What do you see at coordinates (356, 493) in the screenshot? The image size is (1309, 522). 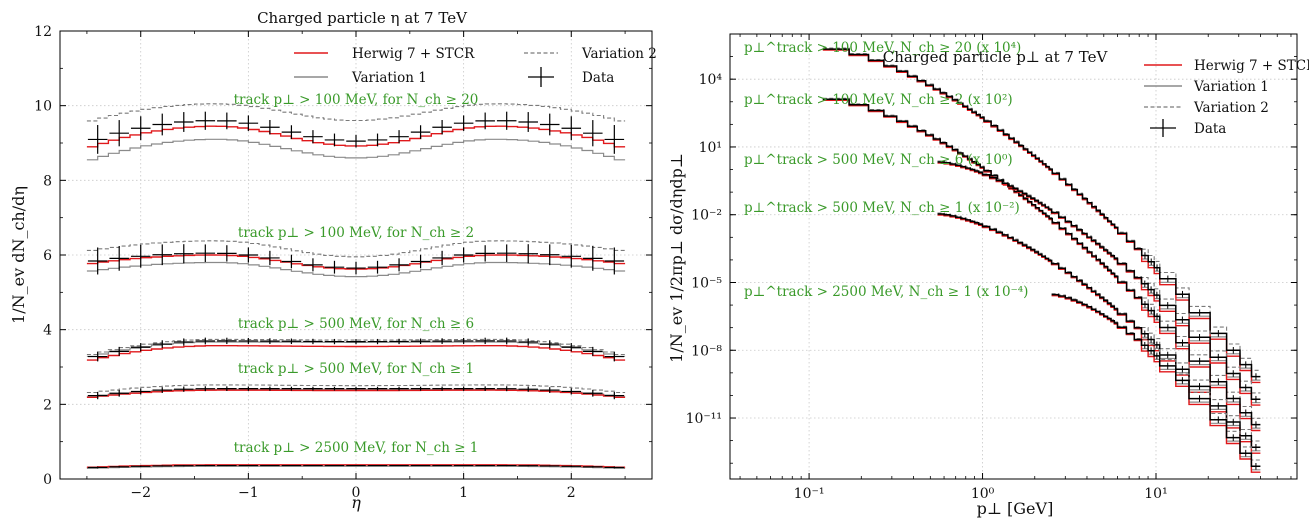 I see `eta-x-tick-label: 0` at bounding box center [356, 493].